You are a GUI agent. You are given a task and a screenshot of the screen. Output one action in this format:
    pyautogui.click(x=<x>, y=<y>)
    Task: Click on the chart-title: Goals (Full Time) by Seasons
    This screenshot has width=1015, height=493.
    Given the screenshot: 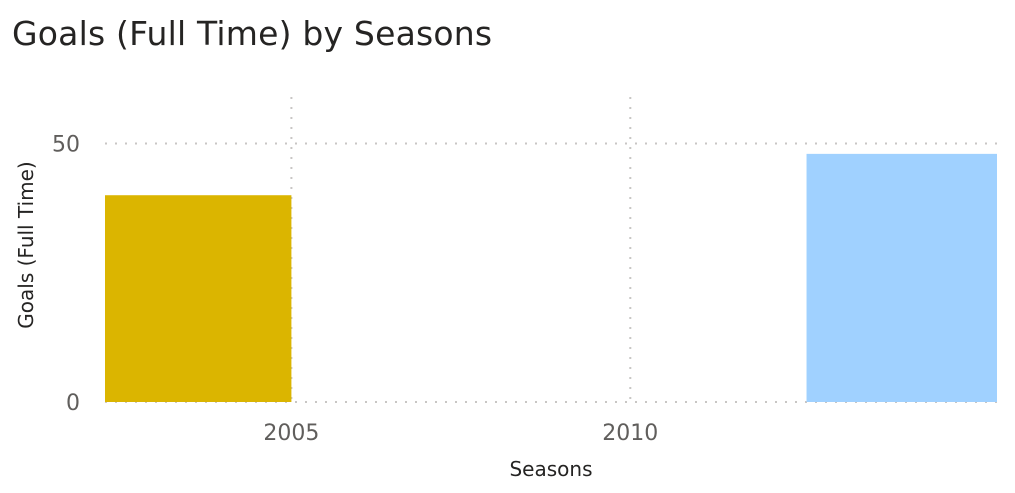 What is the action you would take?
    pyautogui.click(x=252, y=33)
    